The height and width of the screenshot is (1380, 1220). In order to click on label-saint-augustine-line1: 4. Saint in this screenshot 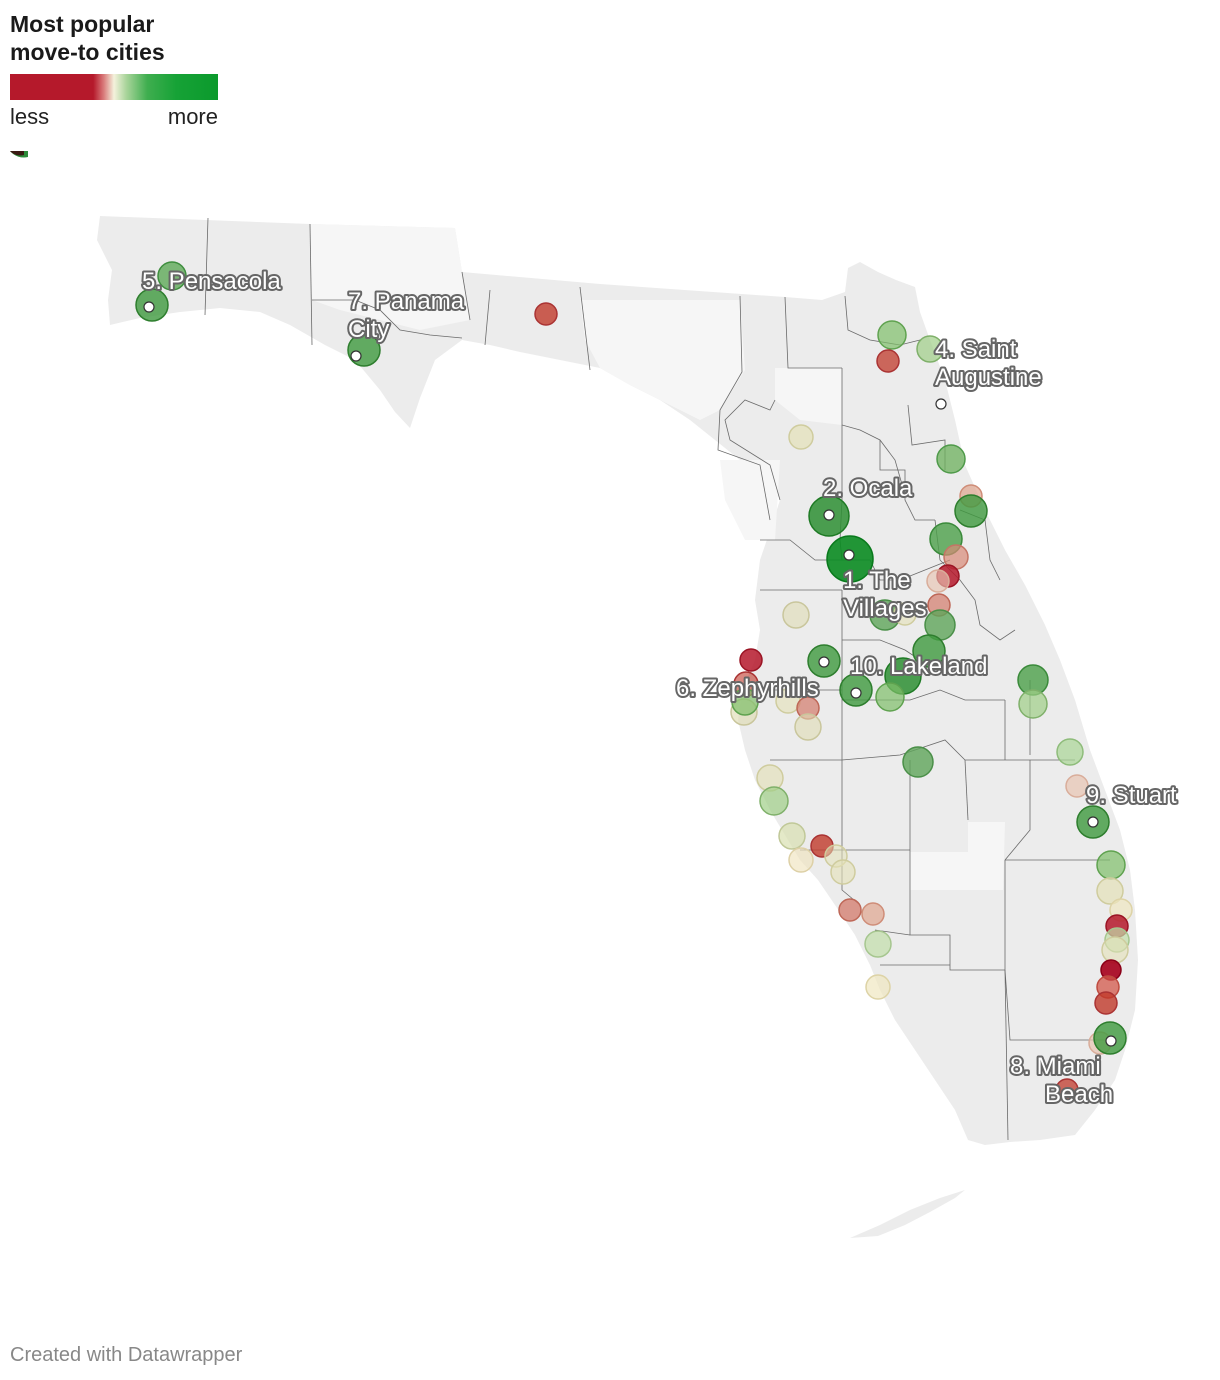, I will do `click(976, 349)`.